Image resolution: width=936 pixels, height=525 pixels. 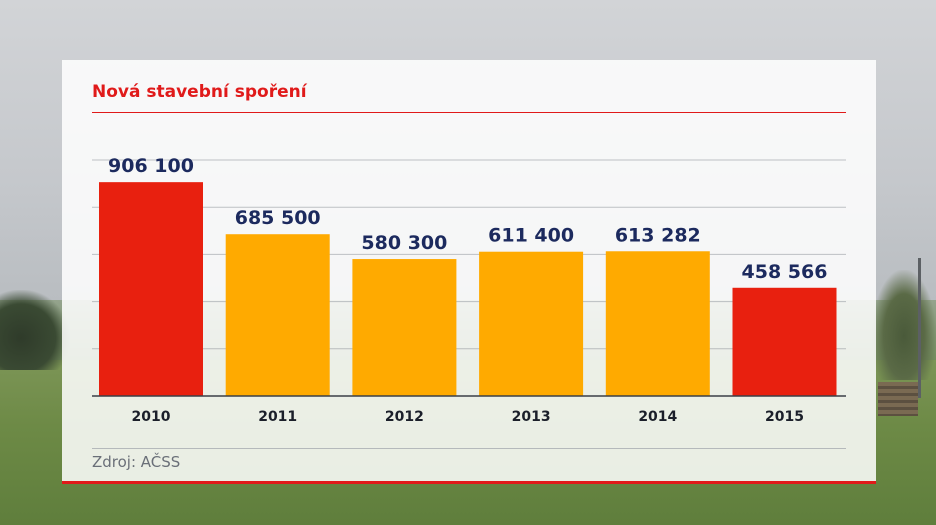 I want to click on x-tick-label-2011: 2011, so click(x=277, y=417).